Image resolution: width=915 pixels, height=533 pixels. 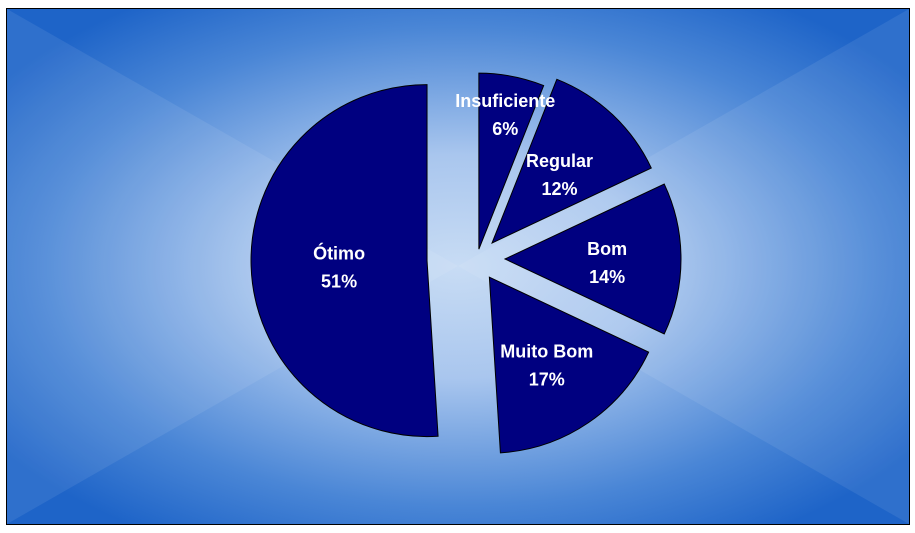 What do you see at coordinates (505, 101) in the screenshot?
I see `slice-label-insuficiente: Insuficiente` at bounding box center [505, 101].